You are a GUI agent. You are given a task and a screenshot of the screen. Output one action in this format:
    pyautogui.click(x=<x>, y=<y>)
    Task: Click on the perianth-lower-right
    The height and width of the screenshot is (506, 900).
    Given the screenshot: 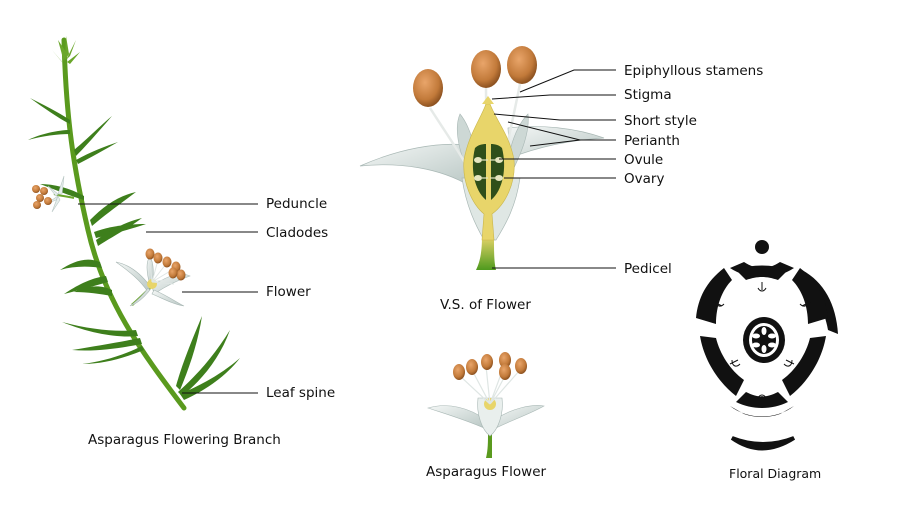 What is the action you would take?
    pyautogui.click(x=804, y=366)
    